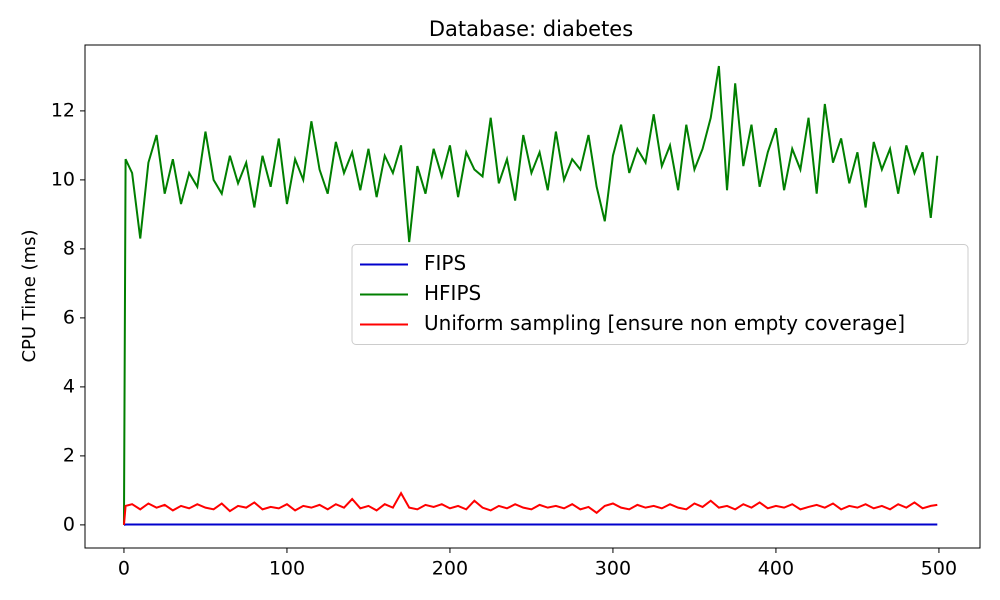  Describe the element at coordinates (776, 569) in the screenshot. I see `x-tick-label: 400` at that location.